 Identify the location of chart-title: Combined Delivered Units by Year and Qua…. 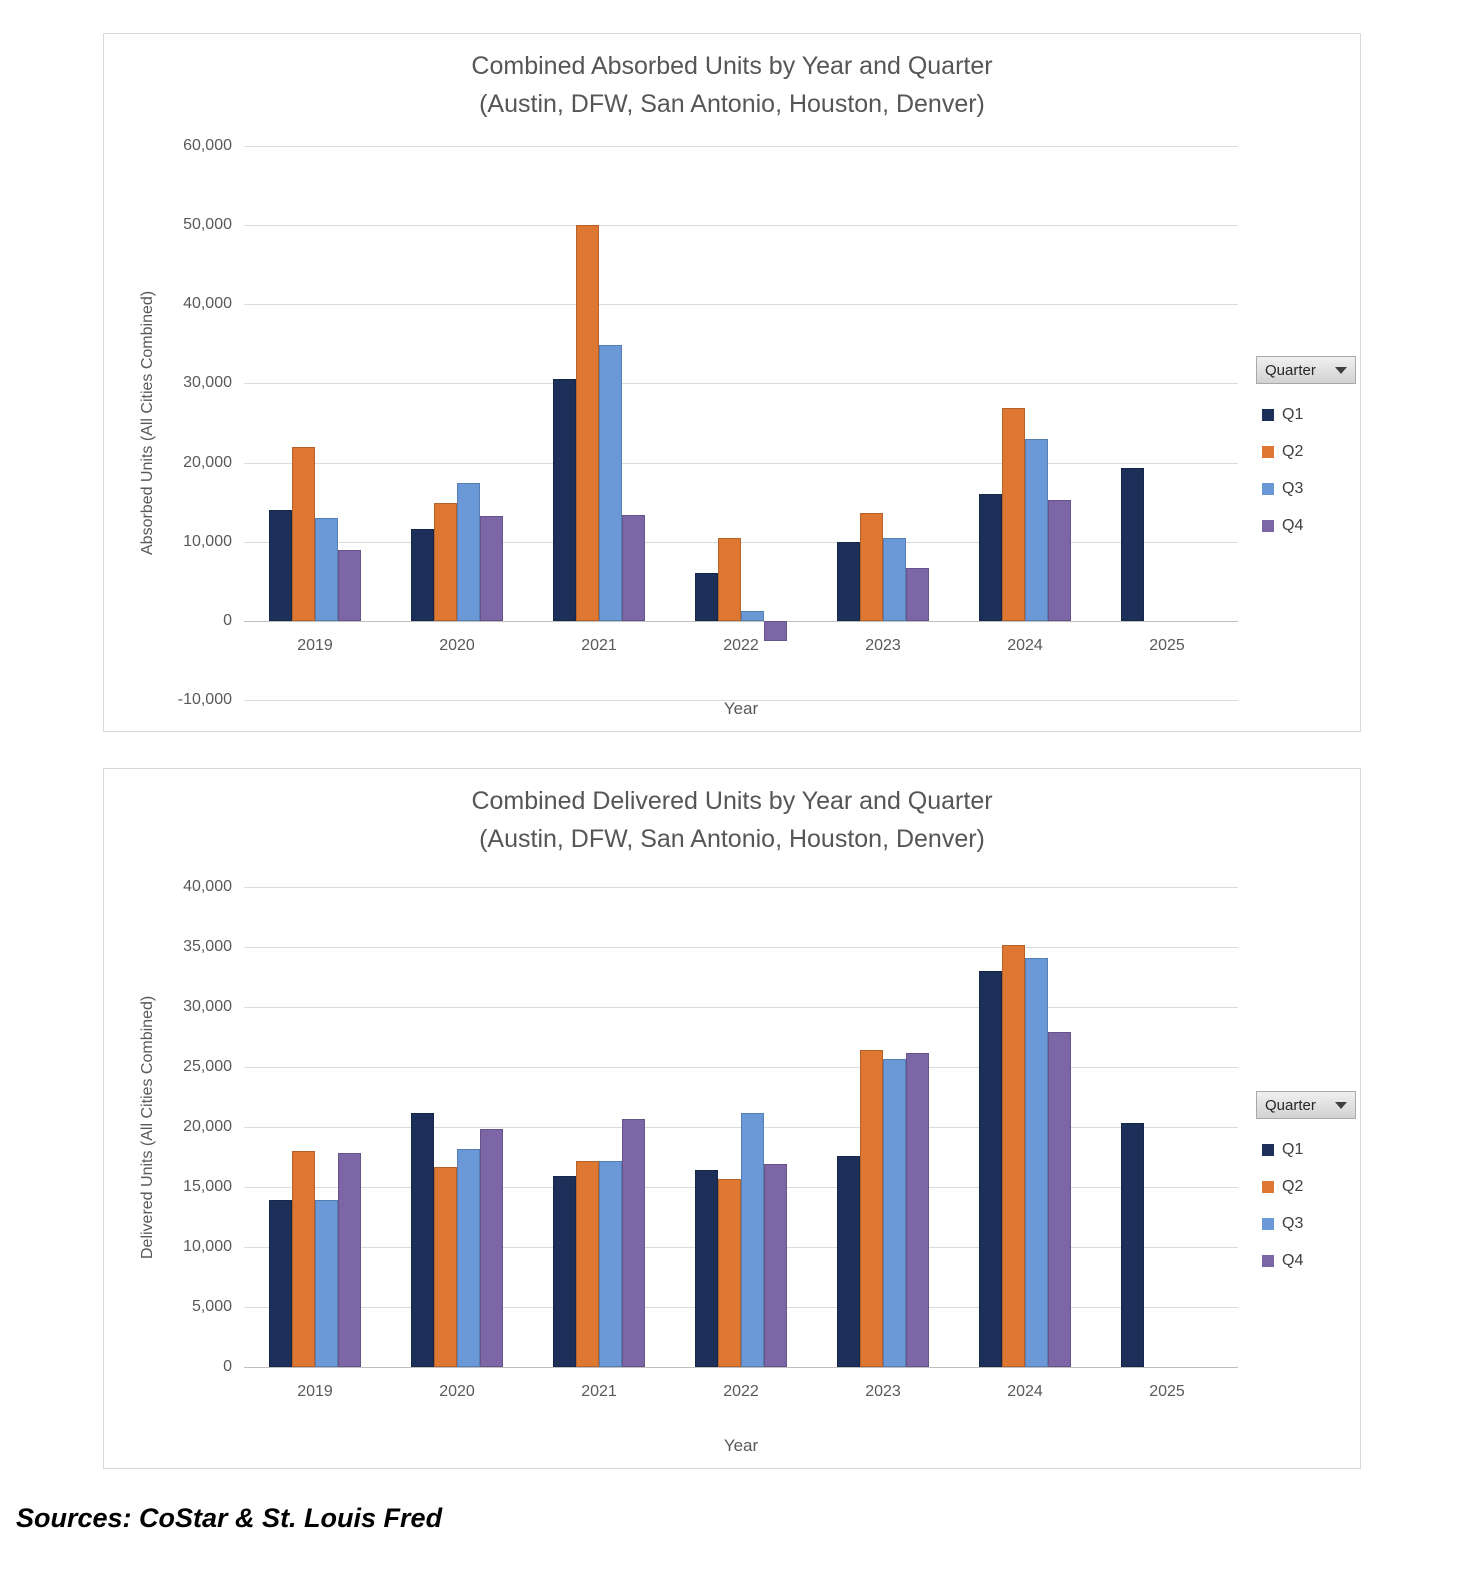
(732, 820).